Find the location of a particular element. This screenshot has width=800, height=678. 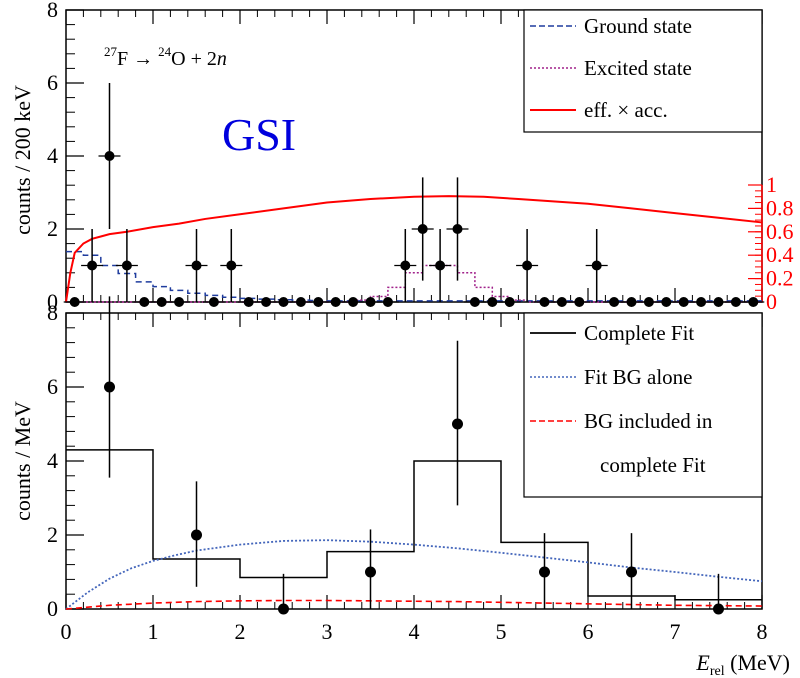

reaction-b: F → is located at coordinates (137, 59).